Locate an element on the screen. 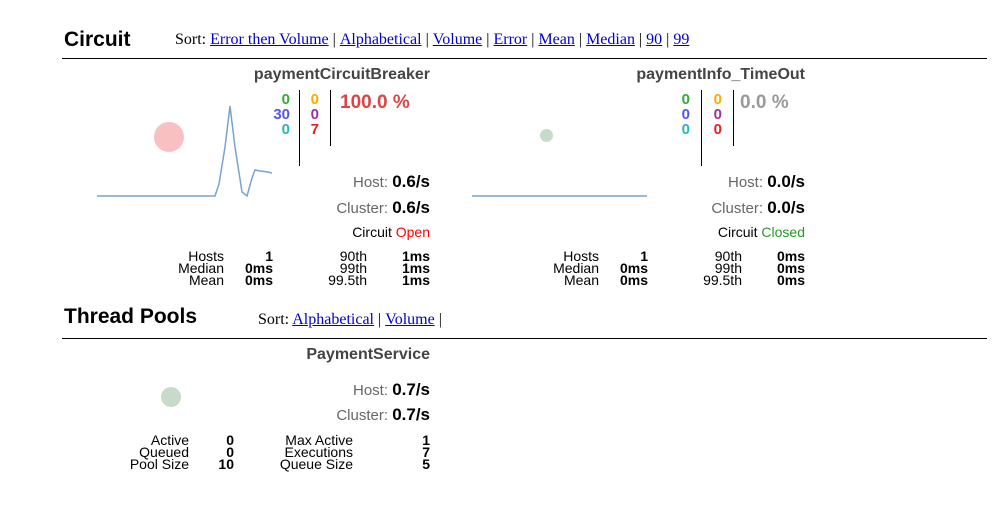 This screenshot has height=513, width=997. cluster-rate-row: Cluster: 0.7/s is located at coordinates (383, 415).